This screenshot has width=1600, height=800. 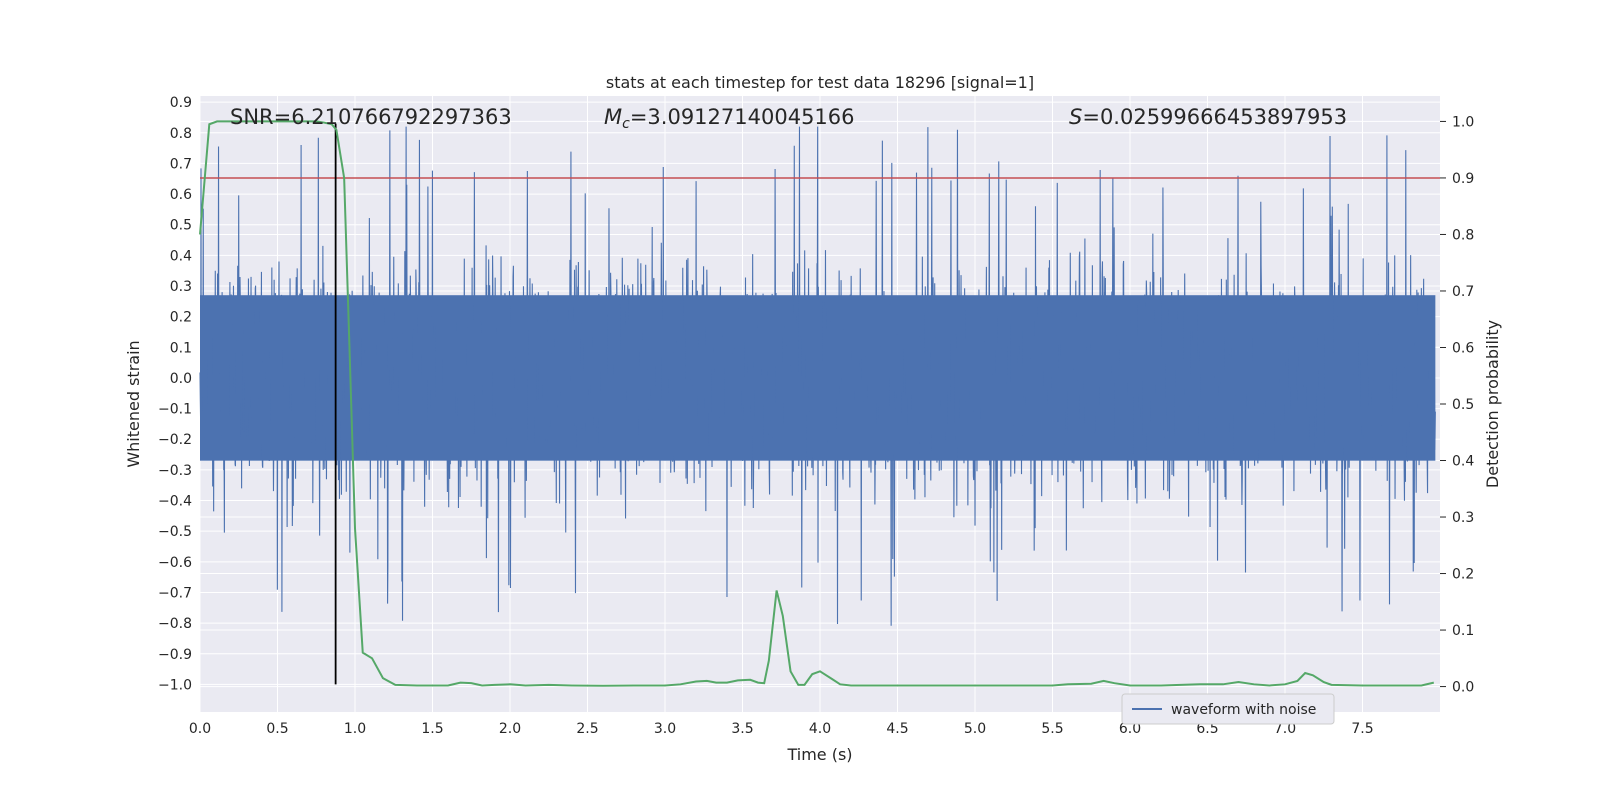 I want to click on y2-tick-label: 0.9, so click(x=1463, y=179).